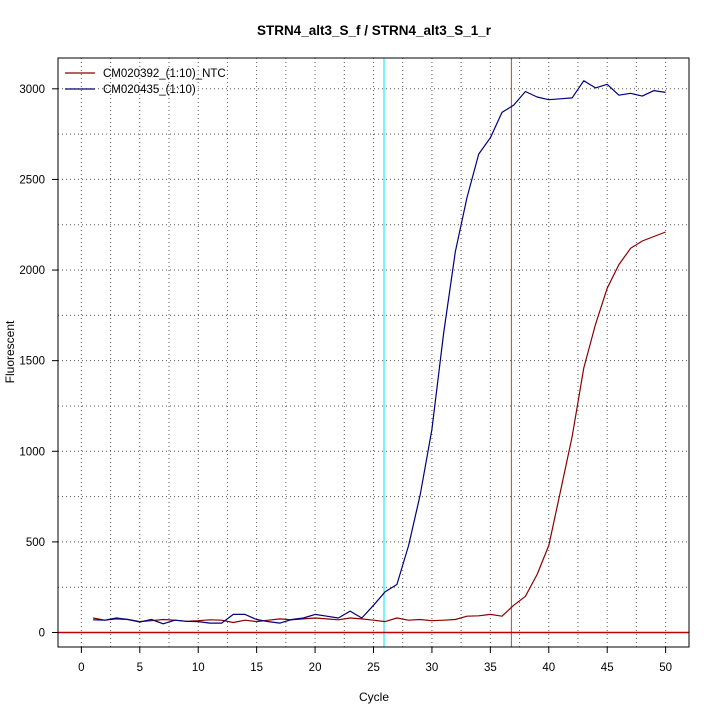 The image size is (720, 720). What do you see at coordinates (32, 452) in the screenshot?
I see `y-tick-label: 1000` at bounding box center [32, 452].